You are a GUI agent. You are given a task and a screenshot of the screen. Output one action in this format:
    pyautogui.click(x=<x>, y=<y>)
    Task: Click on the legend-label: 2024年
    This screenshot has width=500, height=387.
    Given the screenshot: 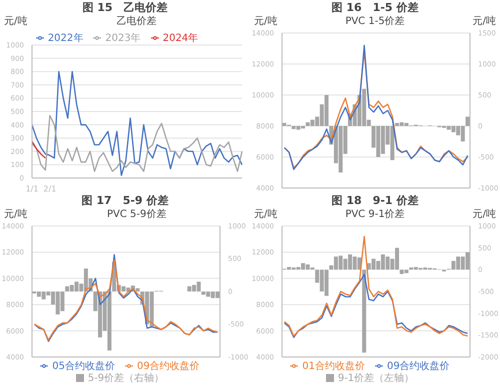 What is the action you would take?
    pyautogui.click(x=180, y=38)
    